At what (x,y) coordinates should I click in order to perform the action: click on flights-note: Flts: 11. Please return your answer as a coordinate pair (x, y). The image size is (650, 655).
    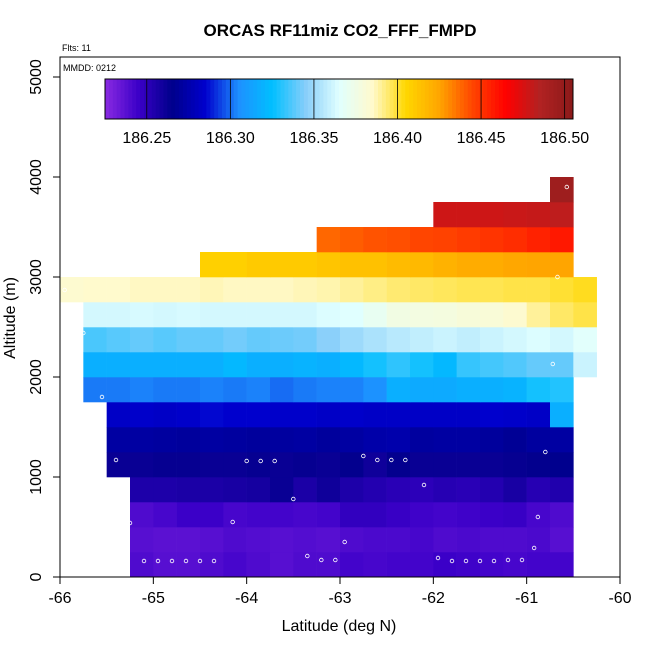
    Looking at the image, I should click on (76, 48).